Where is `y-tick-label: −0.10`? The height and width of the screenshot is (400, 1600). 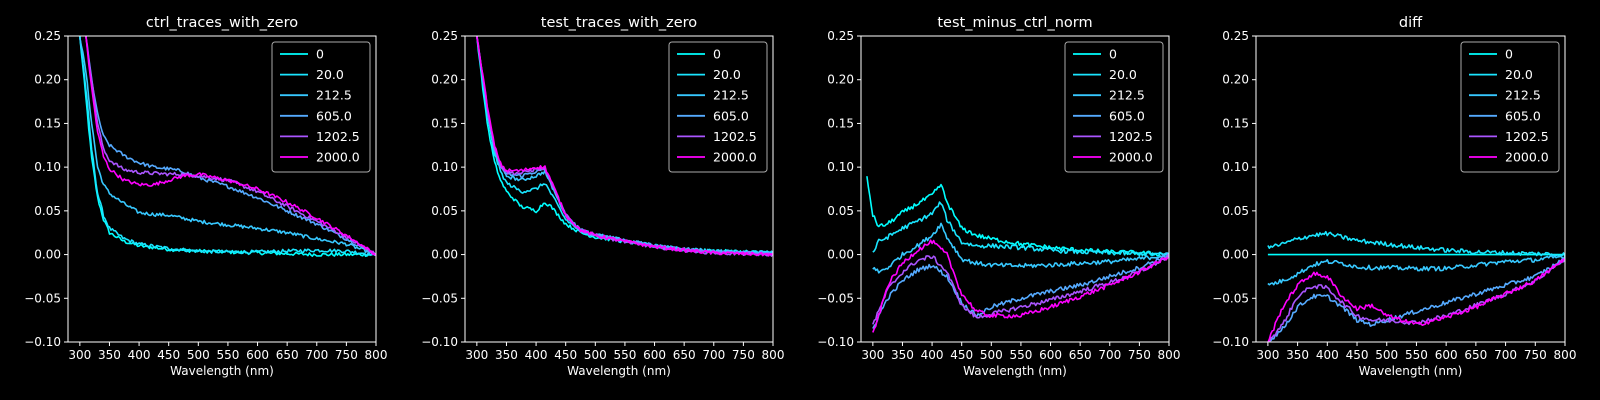 y-tick-label: −0.10 is located at coordinates (1230, 342).